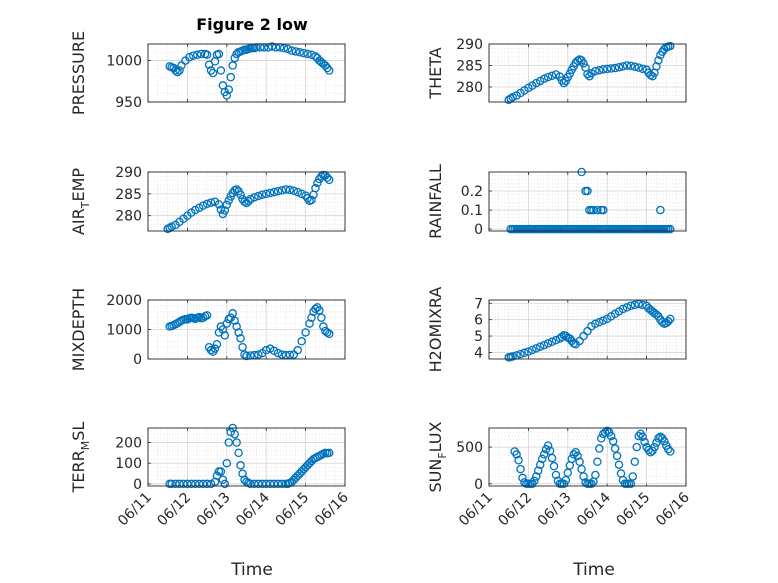 This screenshot has width=778, height=583. What do you see at coordinates (556, 201) in the screenshot?
I see `subplot-4: 0 0.1 0.2 RAINFALL` at bounding box center [556, 201].